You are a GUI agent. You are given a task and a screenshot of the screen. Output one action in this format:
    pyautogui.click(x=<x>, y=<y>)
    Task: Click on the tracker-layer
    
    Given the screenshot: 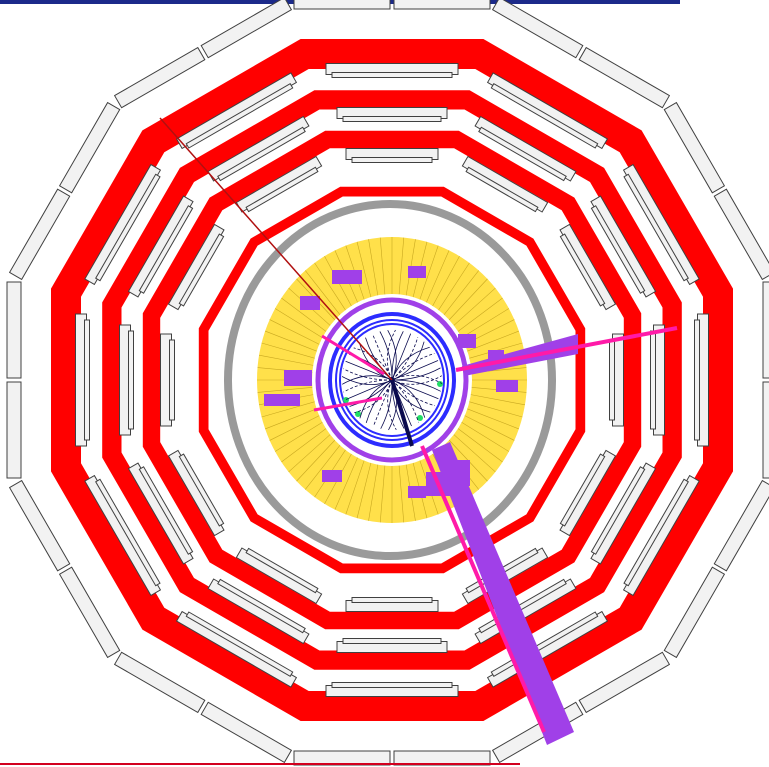 What is the action you would take?
    pyautogui.click(x=392, y=380)
    